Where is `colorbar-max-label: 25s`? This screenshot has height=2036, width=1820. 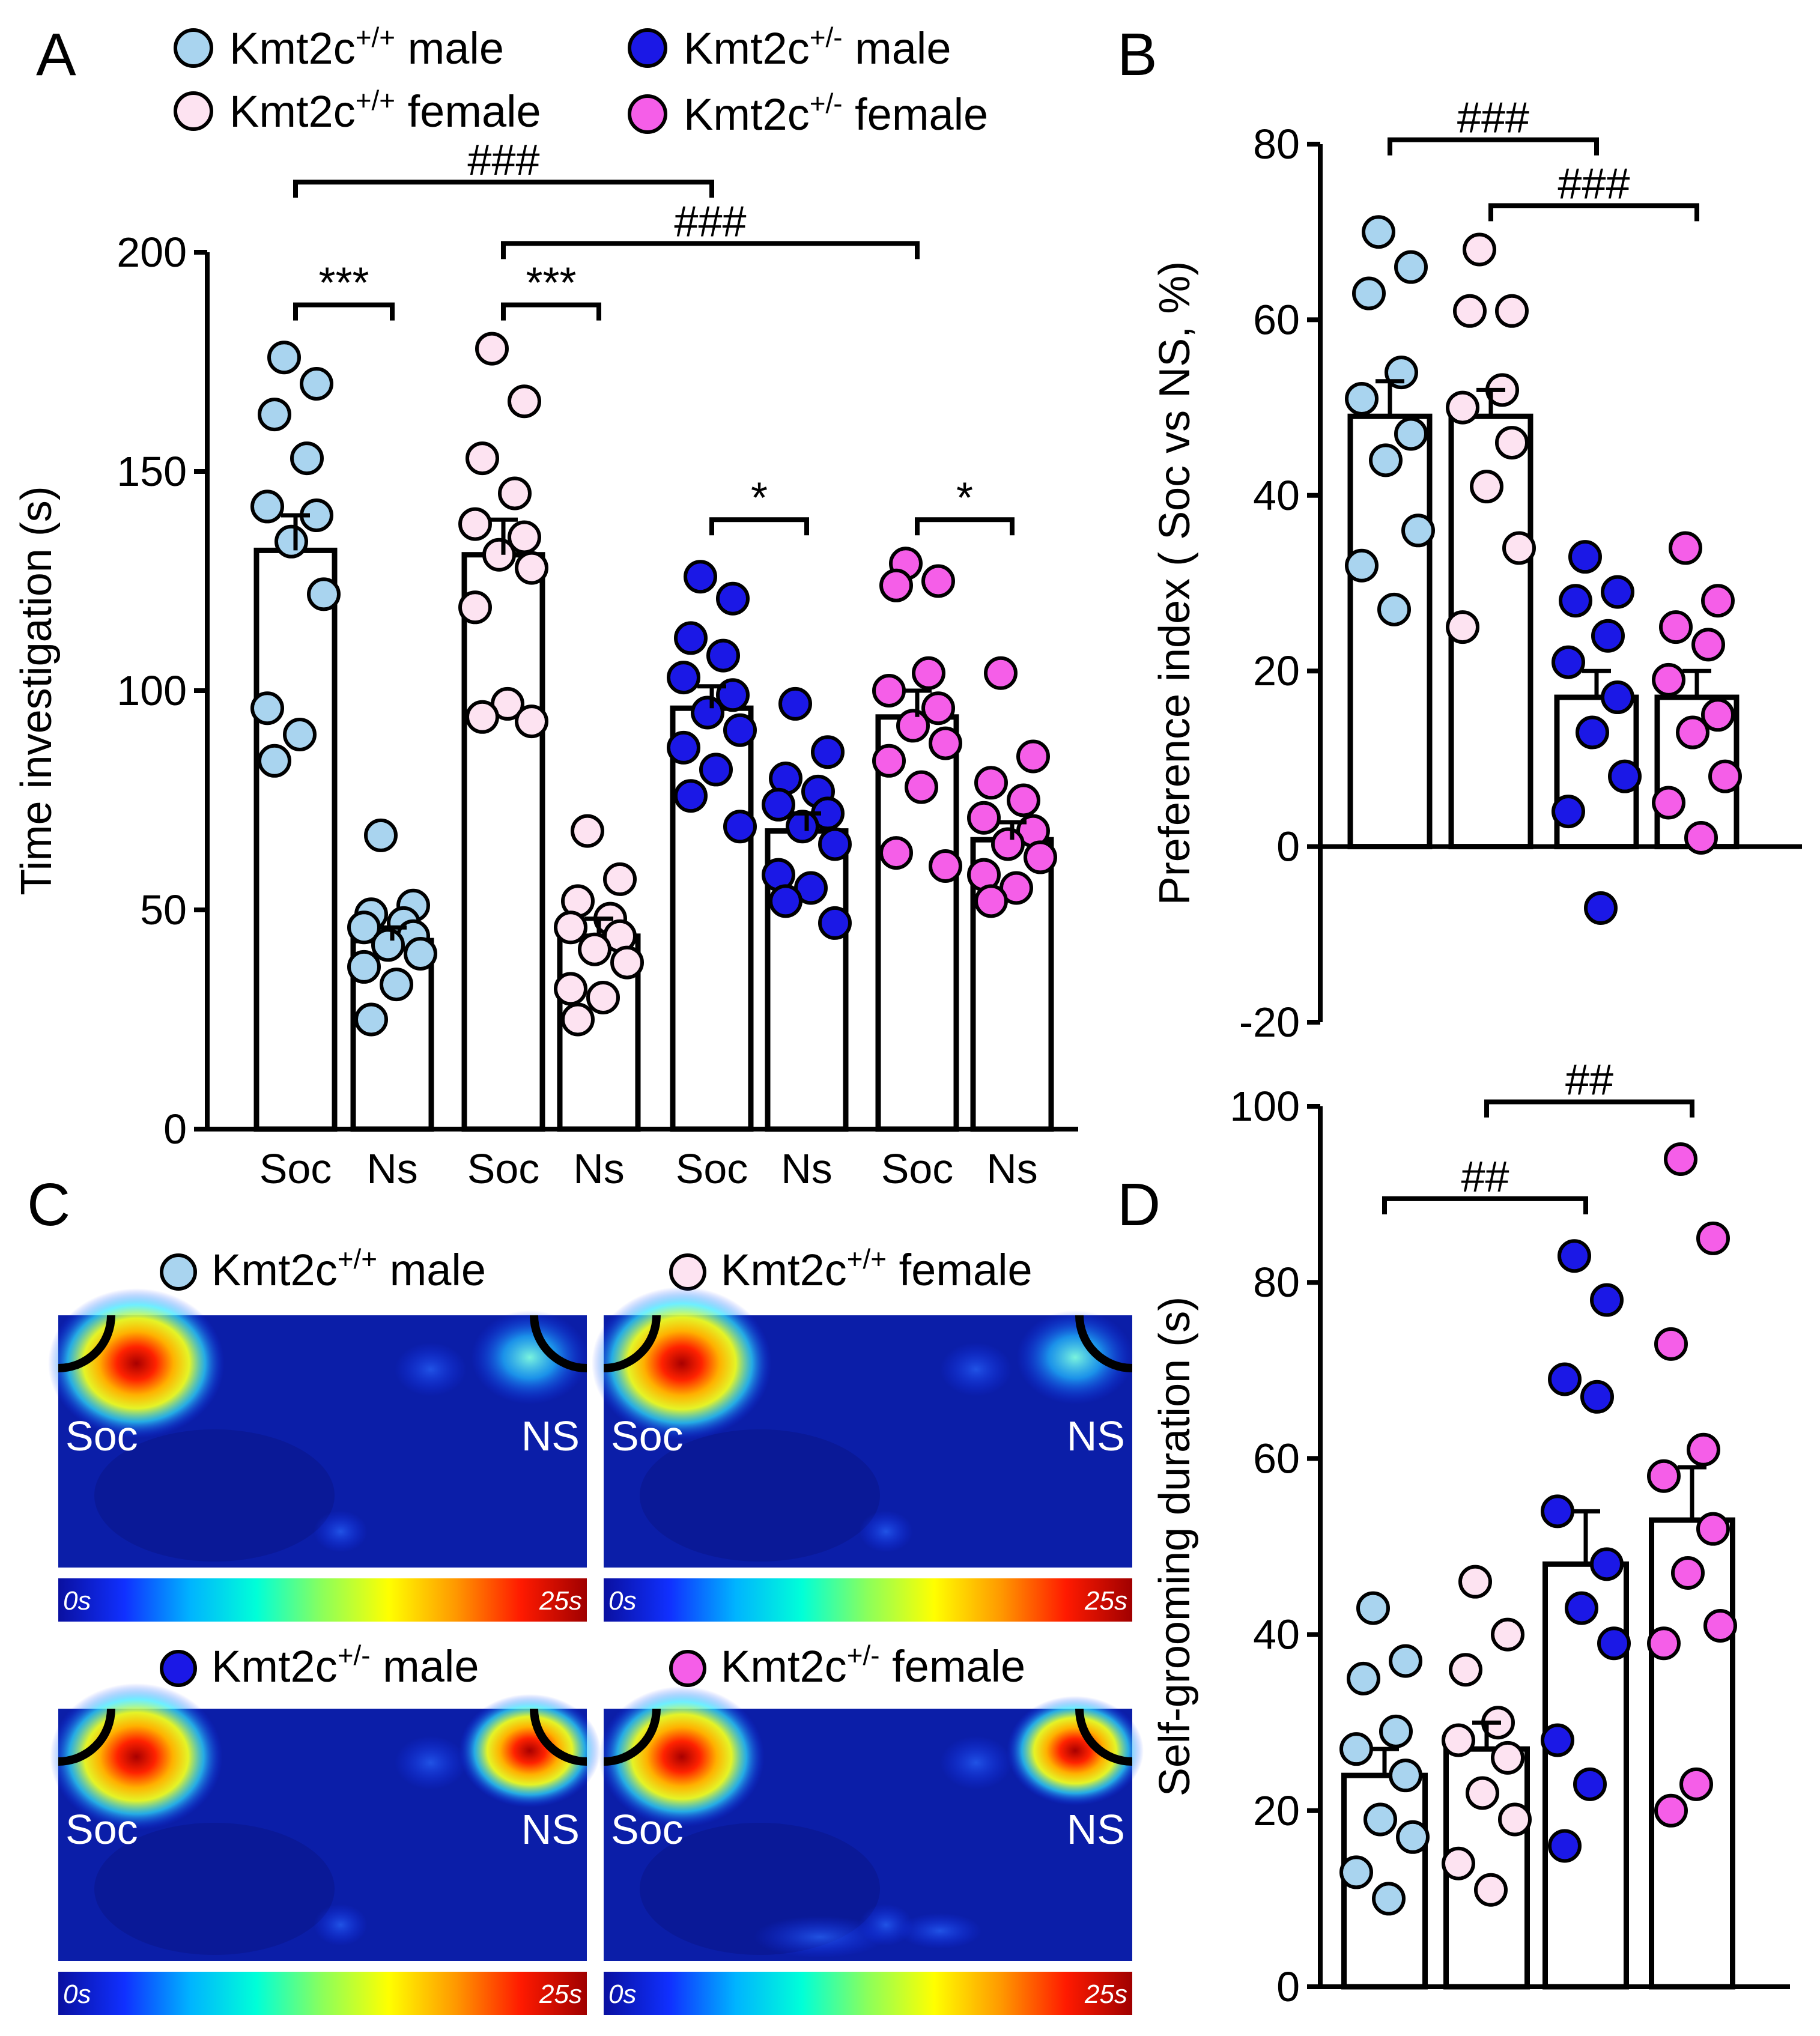 colorbar-max-label: 25s is located at coordinates (1106, 1601).